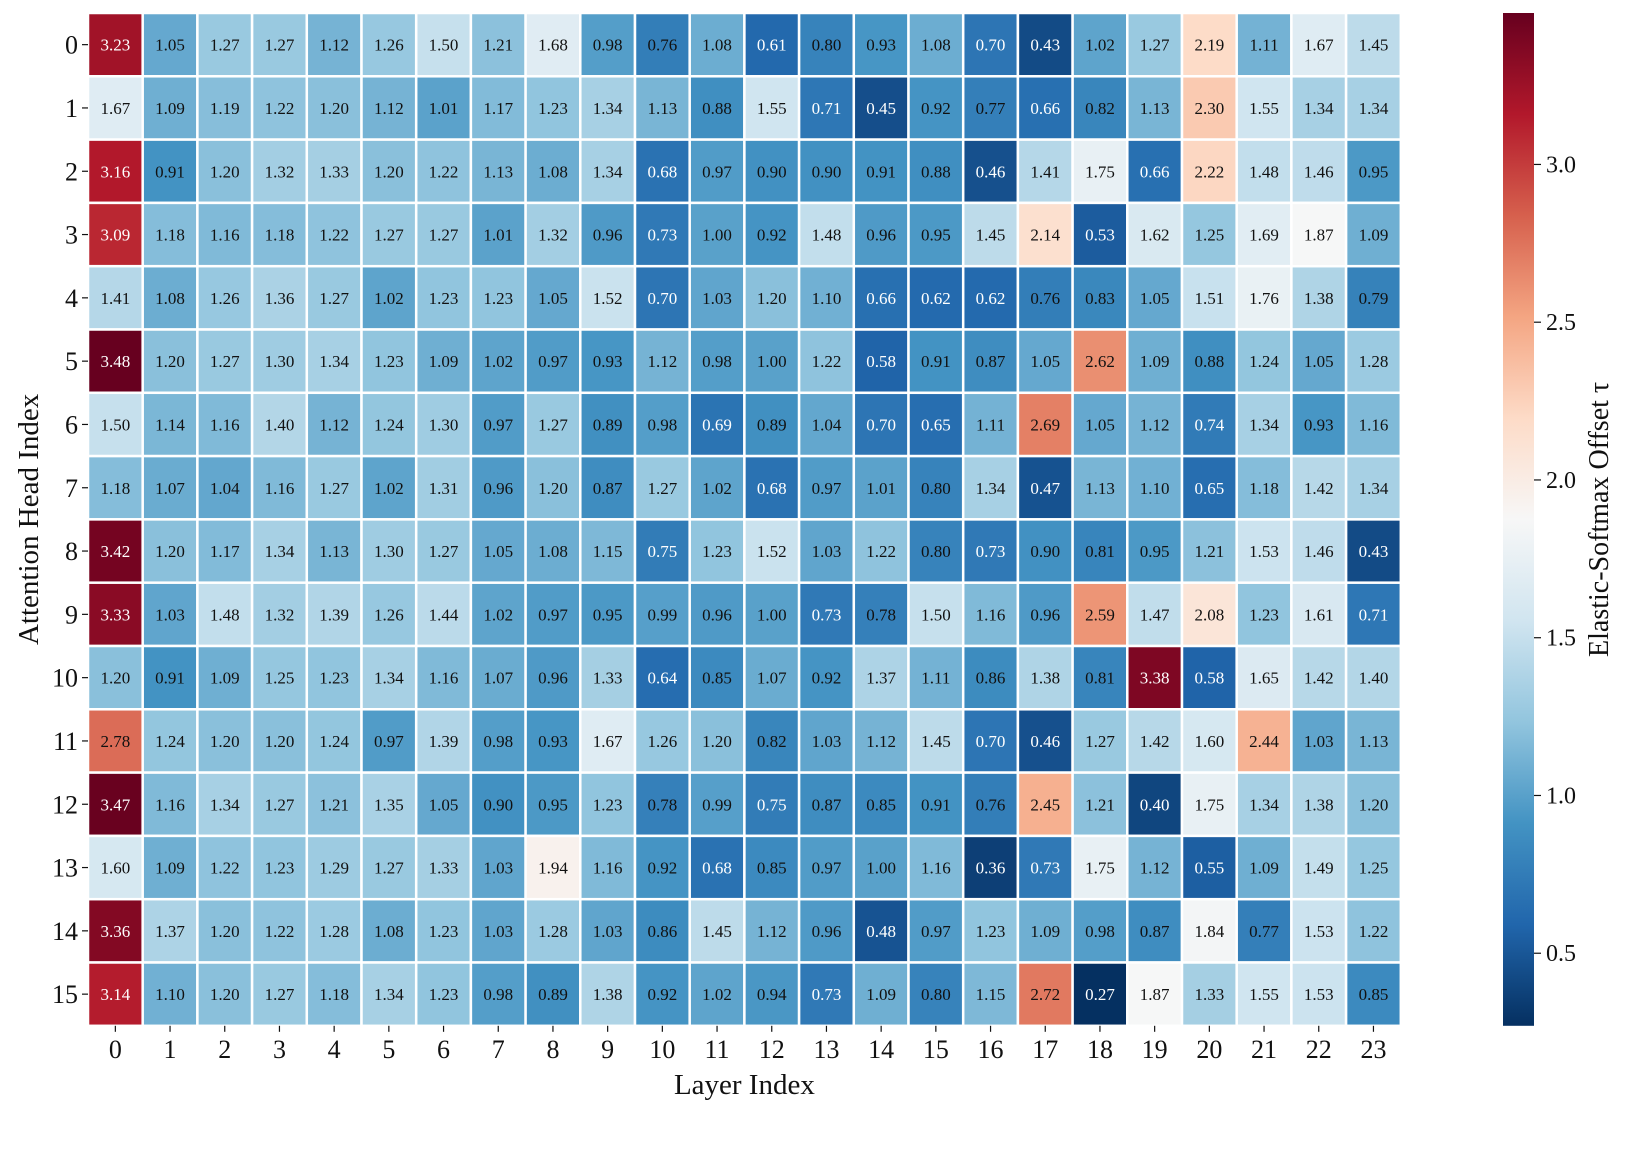  Describe the element at coordinates (991, 678) in the screenshot. I see `cell-value-label: 0.86` at that location.